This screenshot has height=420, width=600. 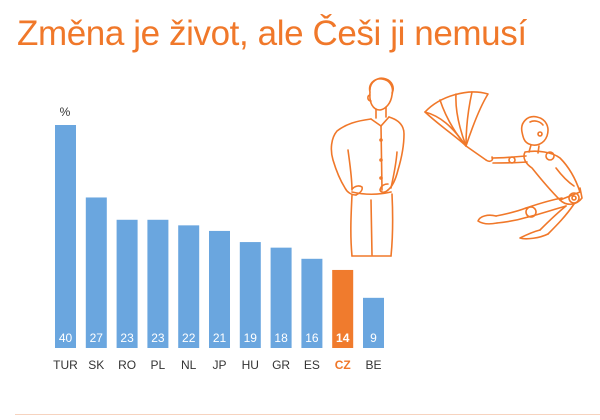 What do you see at coordinates (65, 112) in the screenshot?
I see `unit-label: %` at bounding box center [65, 112].